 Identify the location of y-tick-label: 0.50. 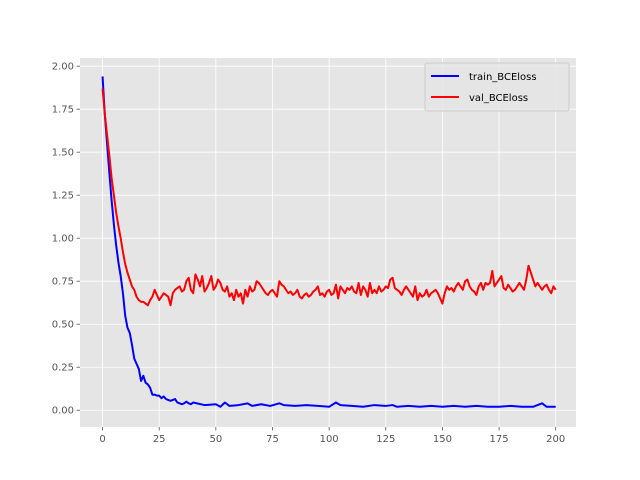
(63, 325).